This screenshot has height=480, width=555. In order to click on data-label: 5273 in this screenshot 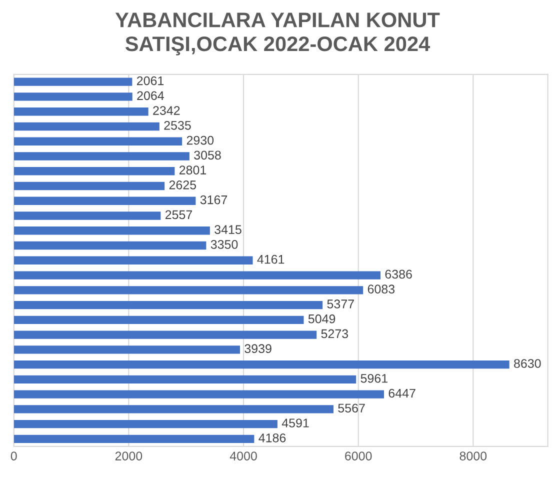, I will do `click(334, 333)`.